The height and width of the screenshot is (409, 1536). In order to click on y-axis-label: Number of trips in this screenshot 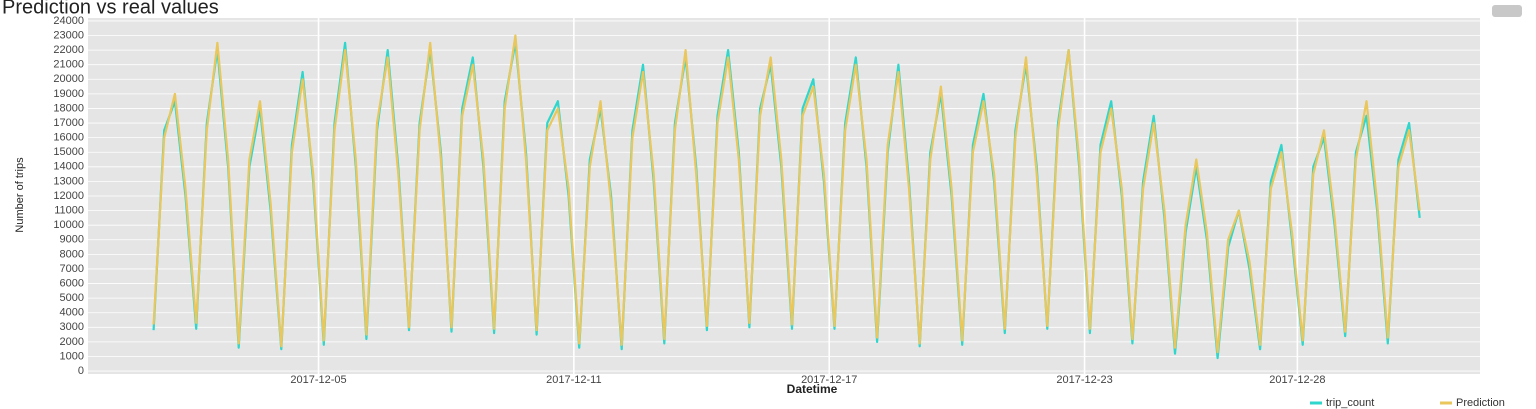, I will do `click(20, 195)`.